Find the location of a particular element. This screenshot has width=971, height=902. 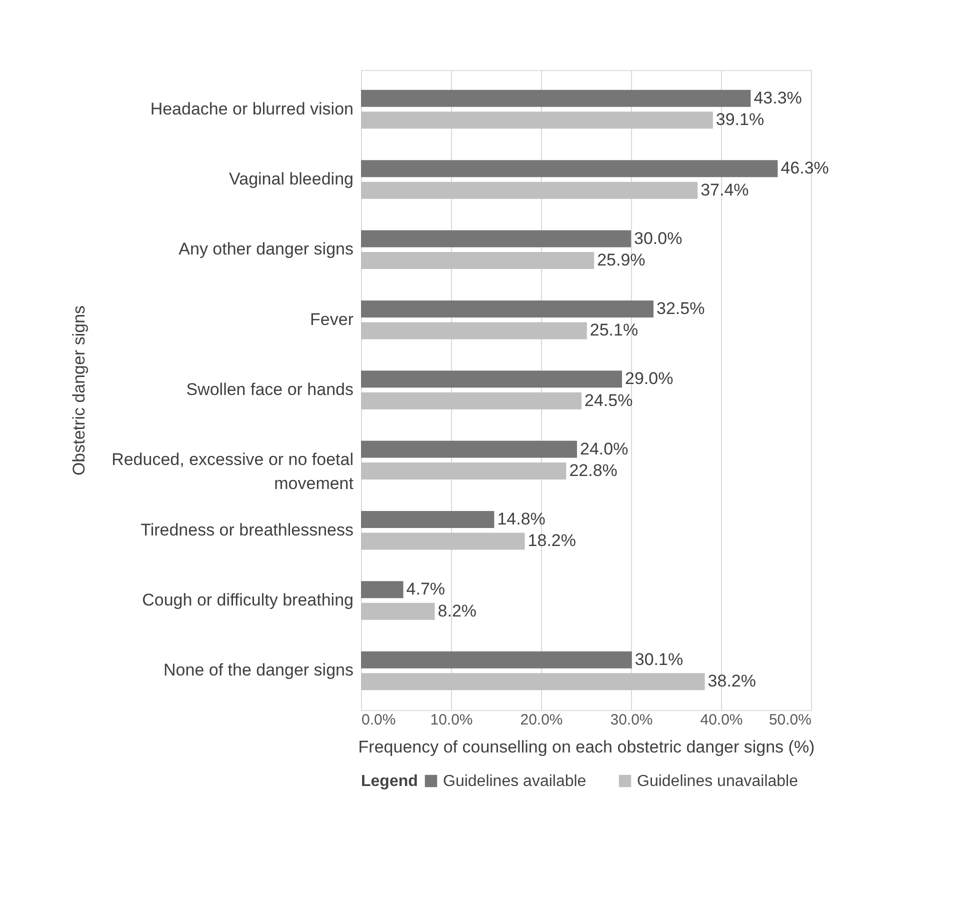

y-tick-label: Any other danger signs is located at coordinates (266, 249).